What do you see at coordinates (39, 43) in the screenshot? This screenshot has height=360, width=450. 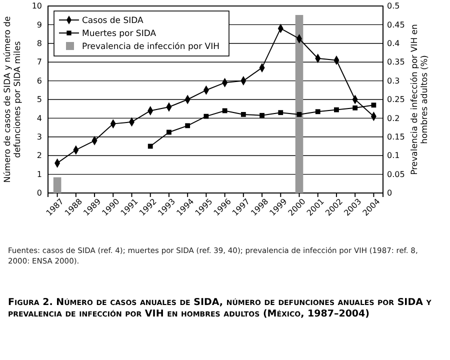 I see `y-tick-label: 8` at bounding box center [39, 43].